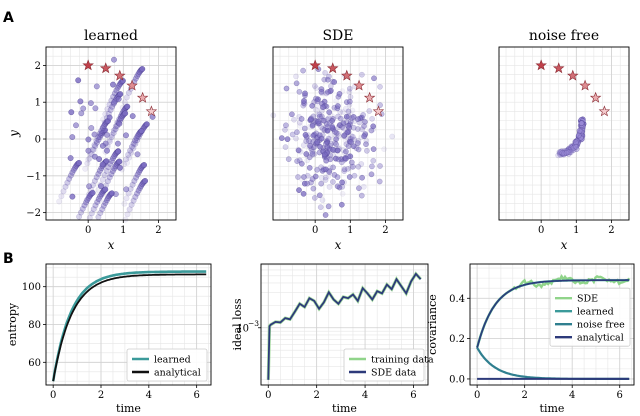  What do you see at coordinates (316, 395) in the screenshot?
I see `x-tick-label: 2` at bounding box center [316, 395].